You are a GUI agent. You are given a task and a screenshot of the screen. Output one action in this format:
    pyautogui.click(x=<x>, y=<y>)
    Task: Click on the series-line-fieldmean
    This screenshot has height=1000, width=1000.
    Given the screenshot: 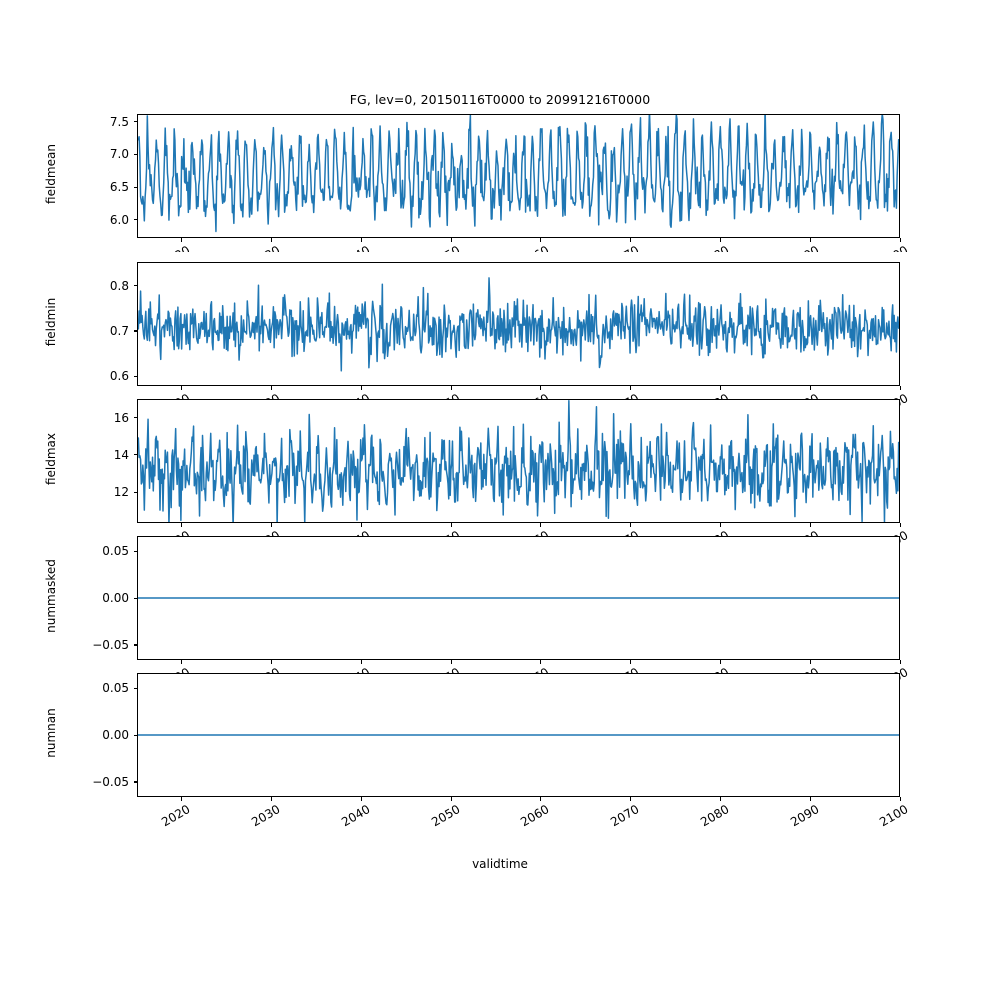 What is the action you would take?
    pyautogui.click(x=518, y=176)
    